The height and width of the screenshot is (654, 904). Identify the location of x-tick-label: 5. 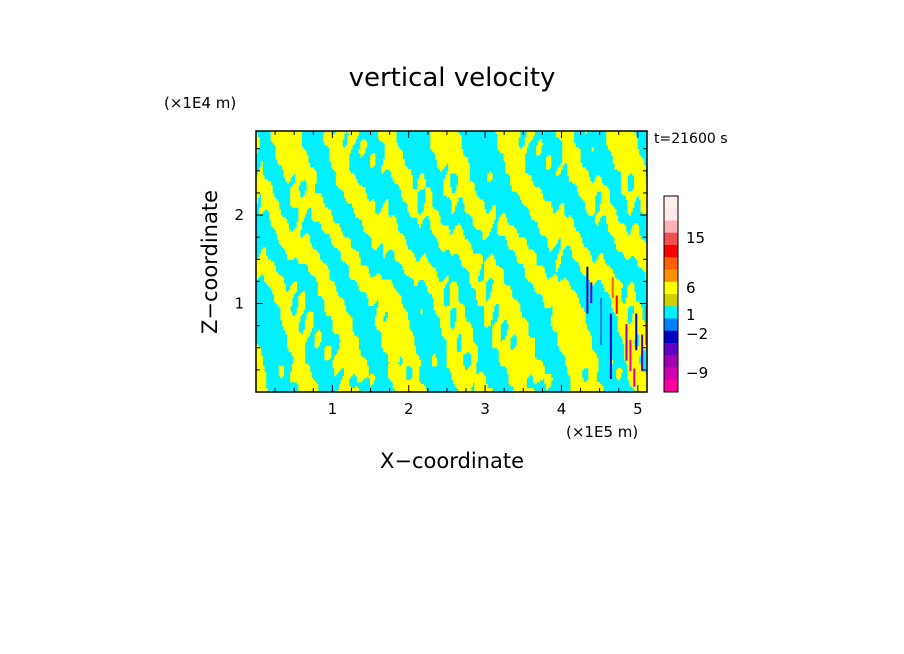
(638, 409).